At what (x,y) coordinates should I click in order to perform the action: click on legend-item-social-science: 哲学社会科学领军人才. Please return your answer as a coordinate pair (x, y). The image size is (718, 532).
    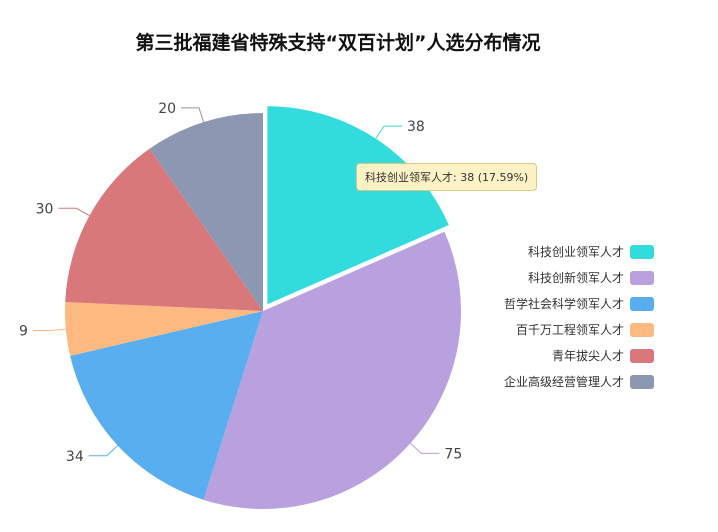
    Looking at the image, I should click on (579, 303).